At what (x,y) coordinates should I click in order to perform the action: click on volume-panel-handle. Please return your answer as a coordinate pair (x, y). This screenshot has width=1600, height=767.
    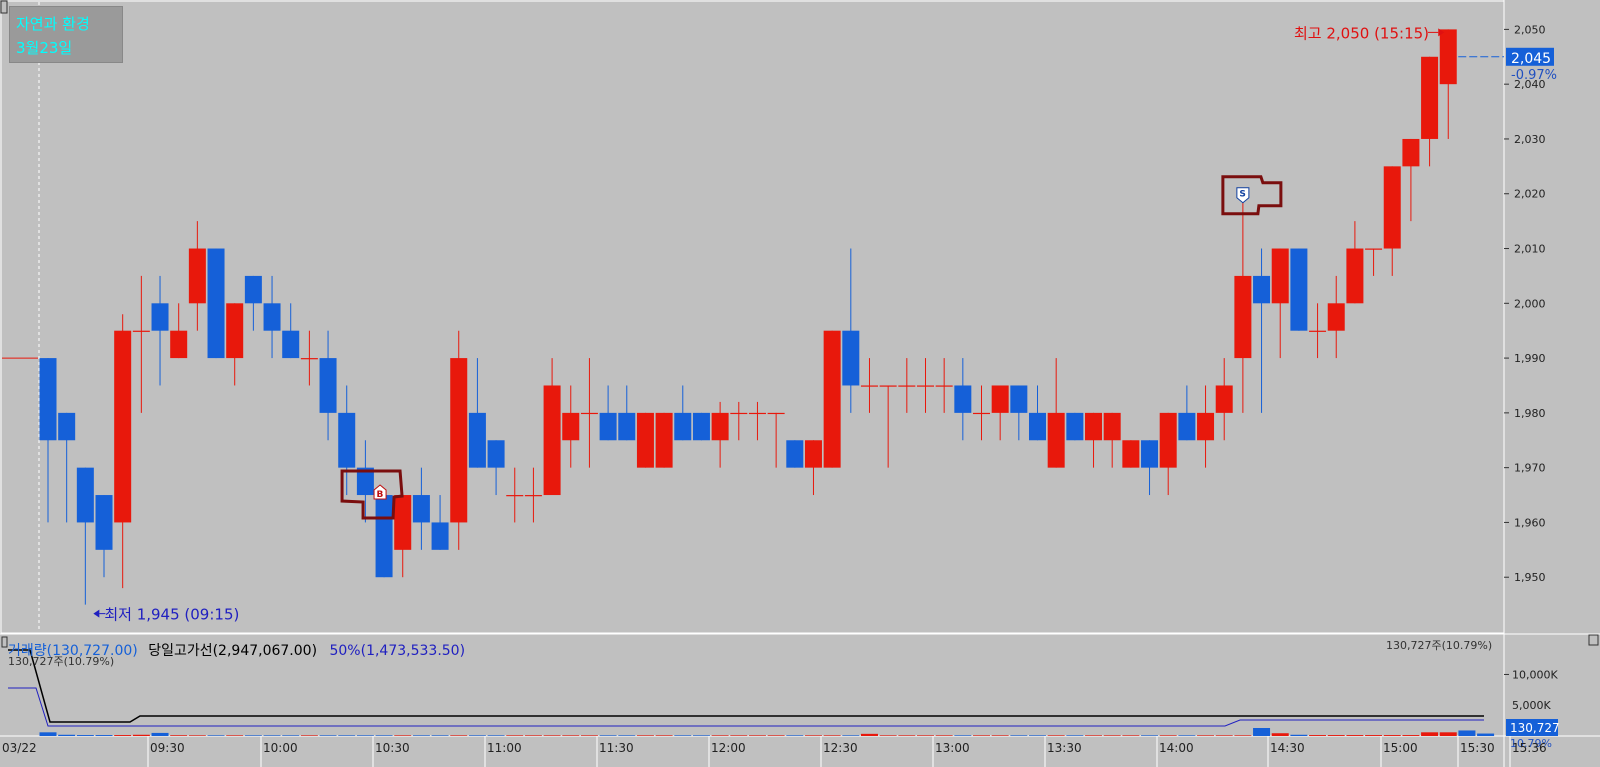
    Looking at the image, I should click on (4, 642).